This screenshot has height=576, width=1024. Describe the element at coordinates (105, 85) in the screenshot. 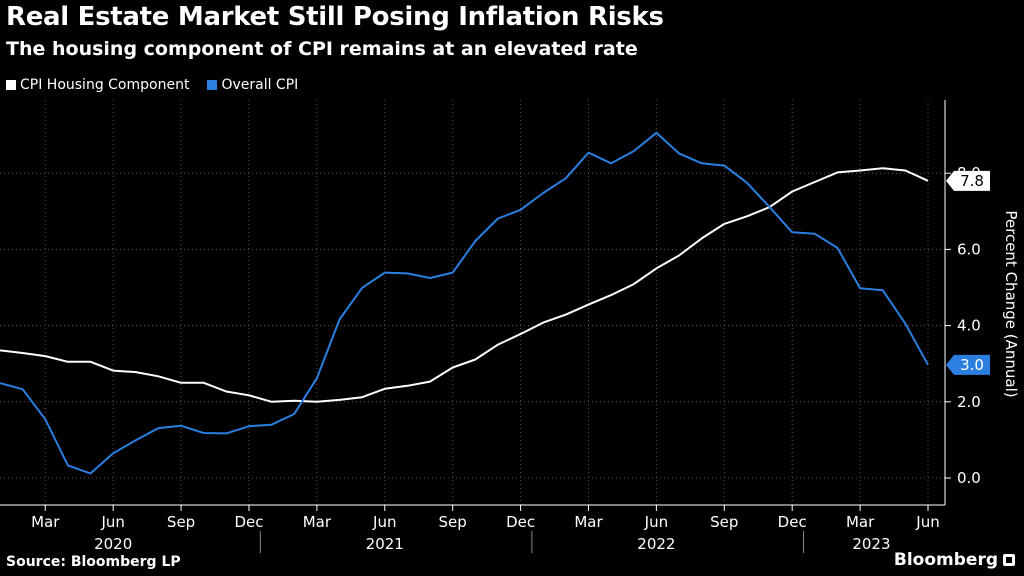

I see `legend-label-housing: CPI Housing Component` at that location.